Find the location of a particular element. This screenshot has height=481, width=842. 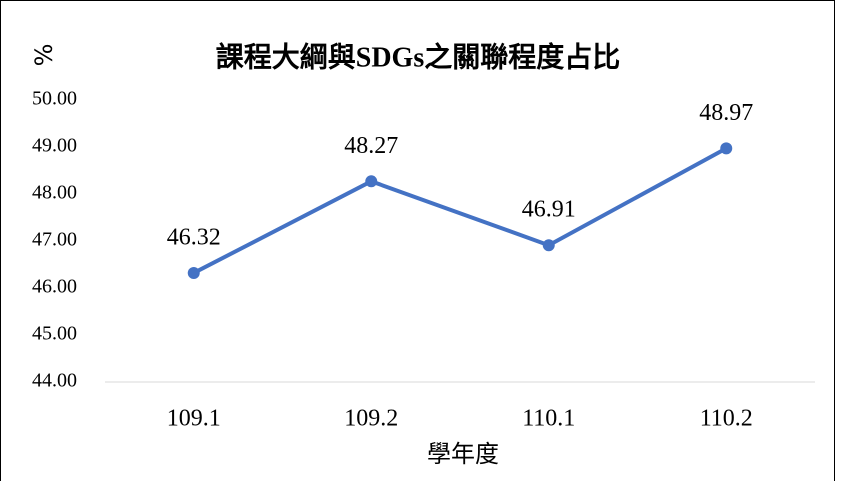

y-tick-label: 44.00 is located at coordinates (54, 381).